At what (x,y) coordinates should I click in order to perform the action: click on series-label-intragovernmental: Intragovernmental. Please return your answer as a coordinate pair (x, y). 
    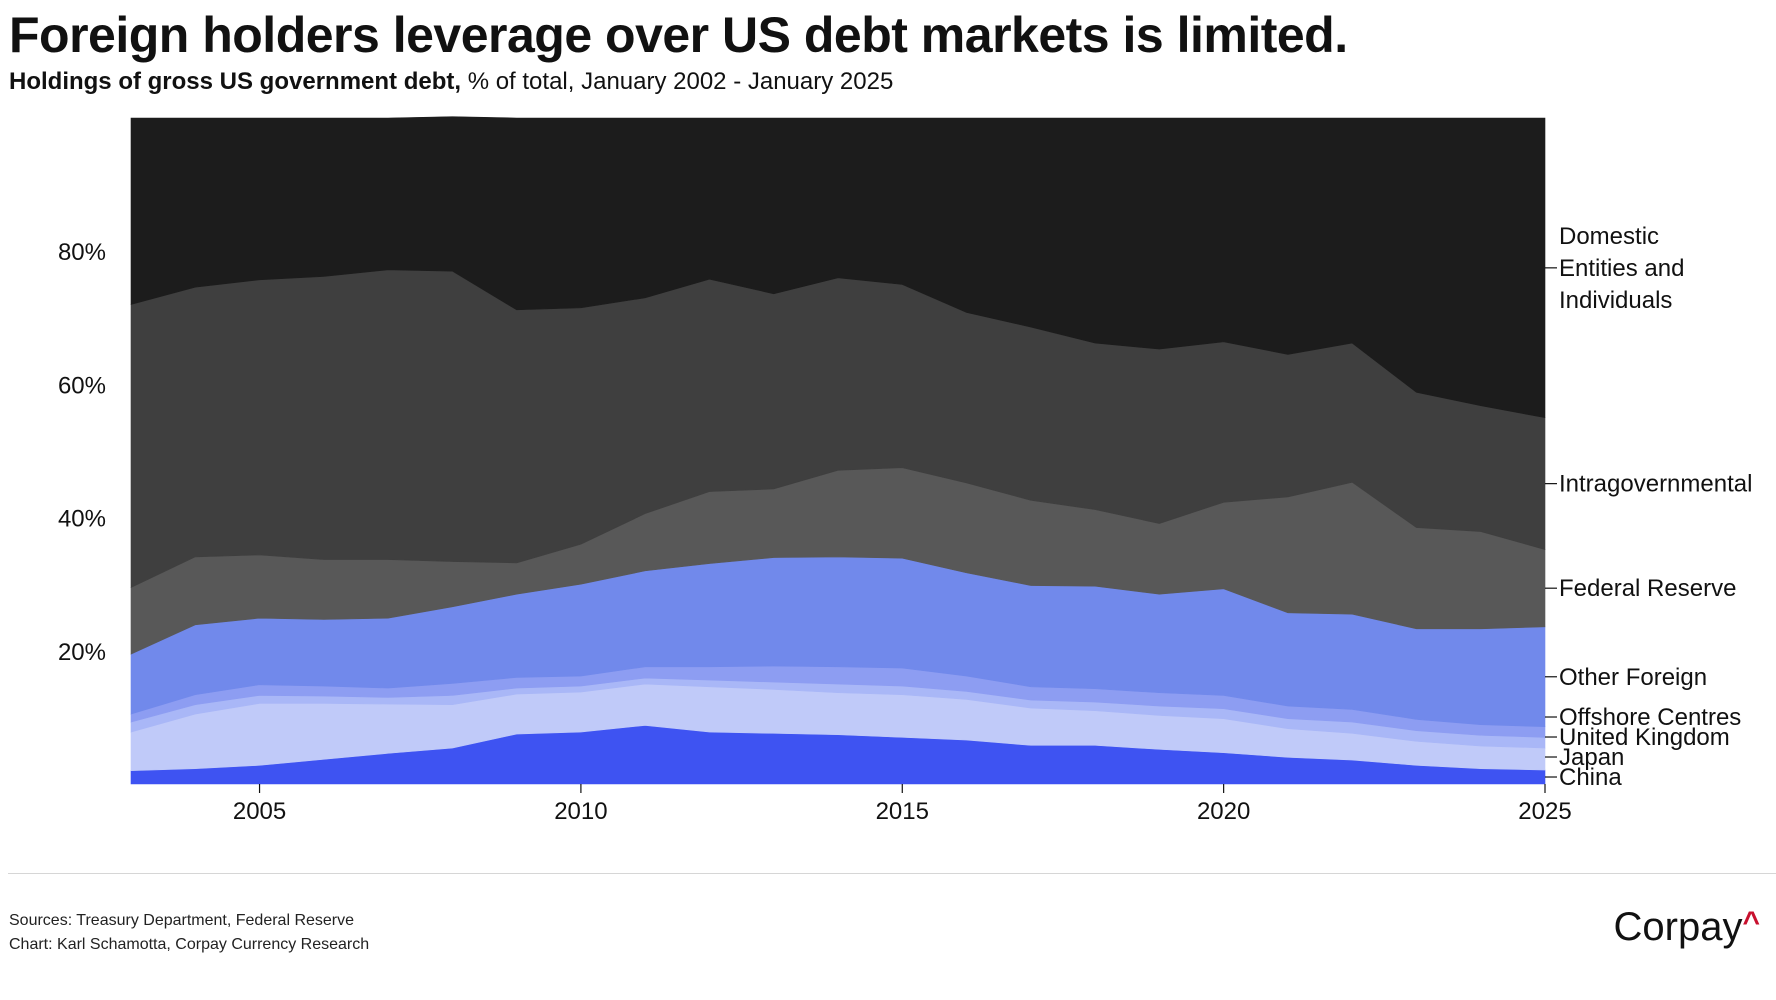
    Looking at the image, I should click on (1655, 484).